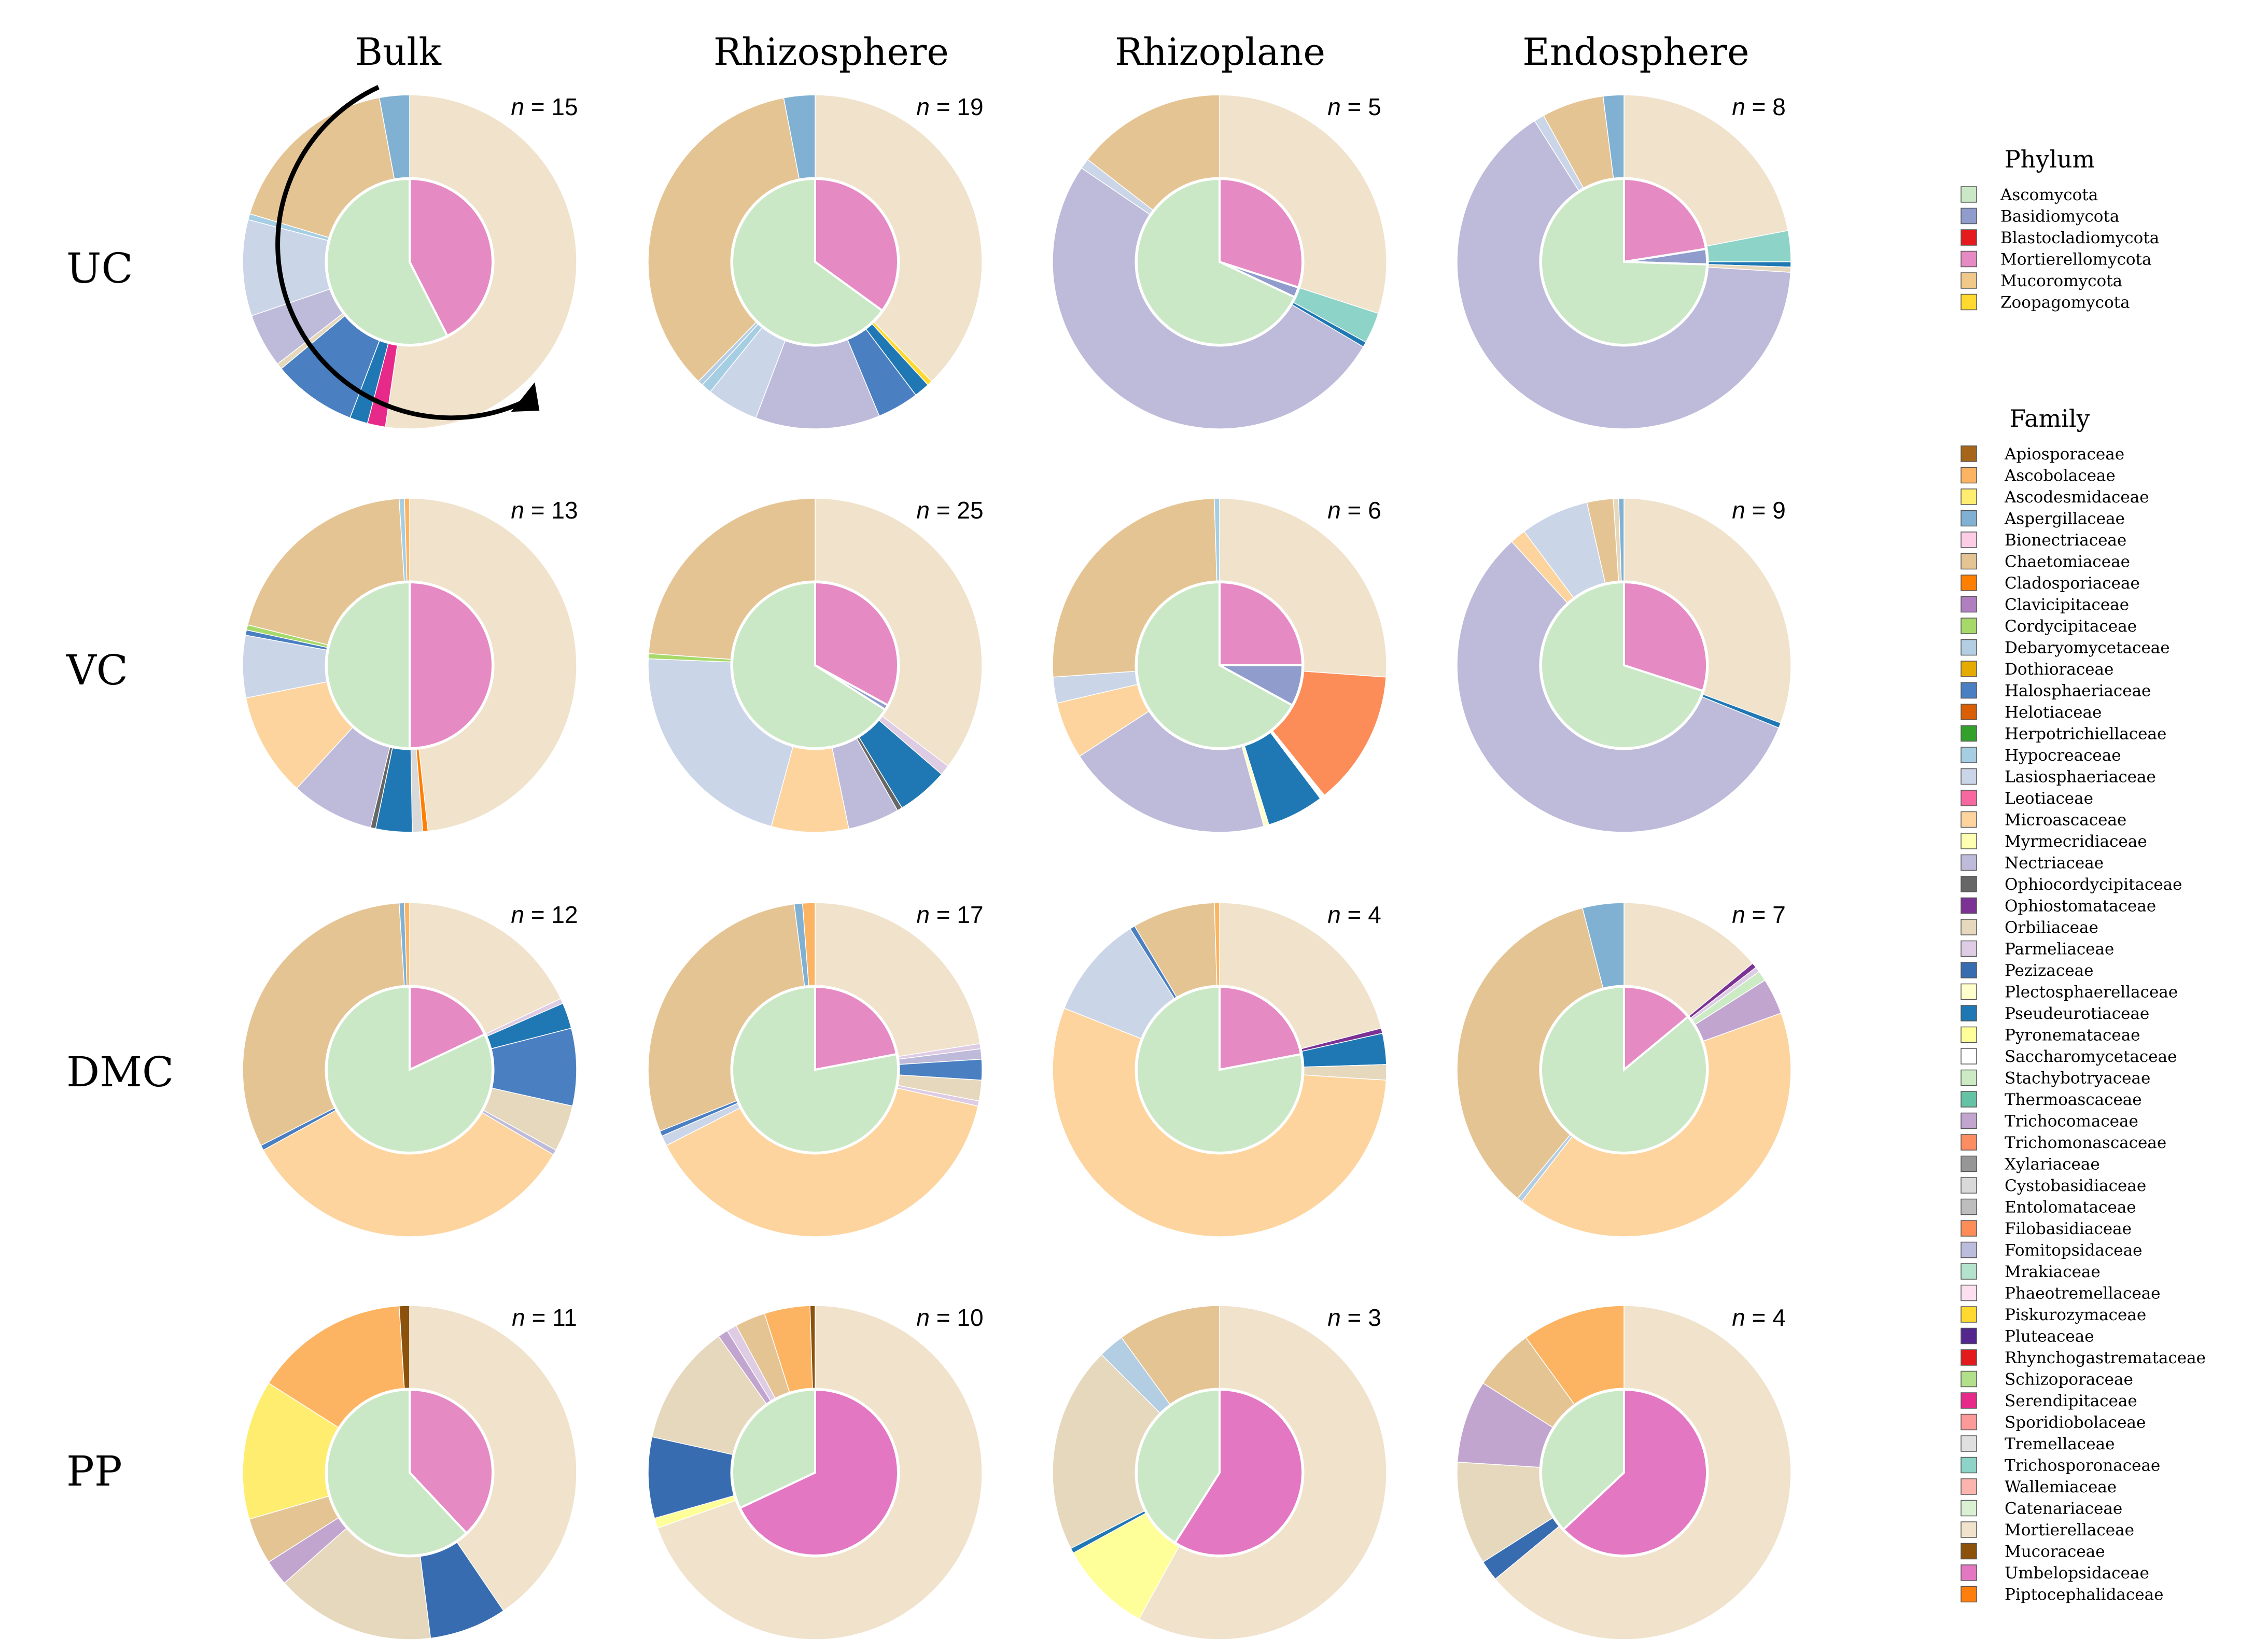  What do you see at coordinates (2068, 1229) in the screenshot?
I see `legend-label: Filobasidiaceae` at bounding box center [2068, 1229].